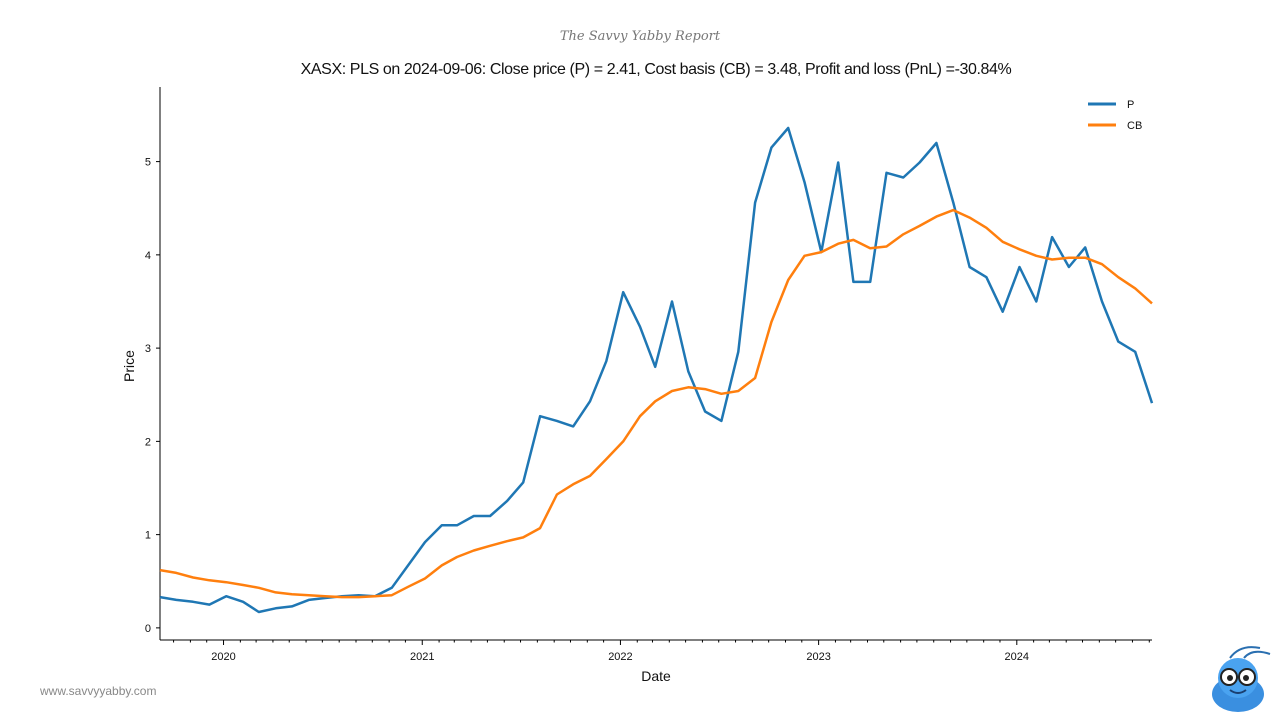  I want to click on x-axis-label: Date, so click(656, 676).